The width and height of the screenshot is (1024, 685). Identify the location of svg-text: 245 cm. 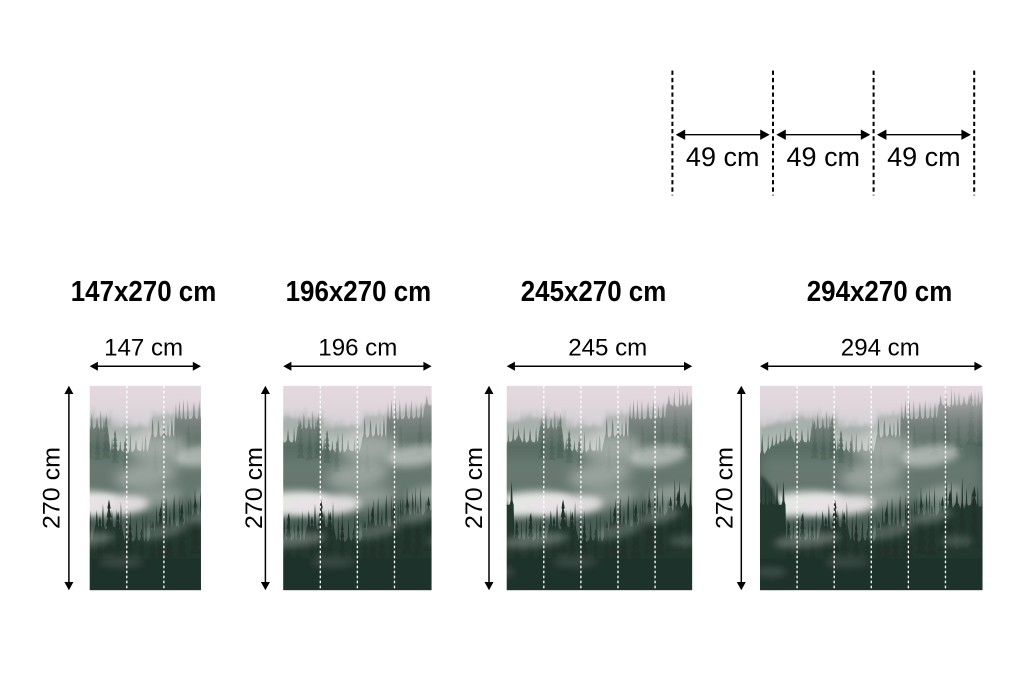
(607, 347).